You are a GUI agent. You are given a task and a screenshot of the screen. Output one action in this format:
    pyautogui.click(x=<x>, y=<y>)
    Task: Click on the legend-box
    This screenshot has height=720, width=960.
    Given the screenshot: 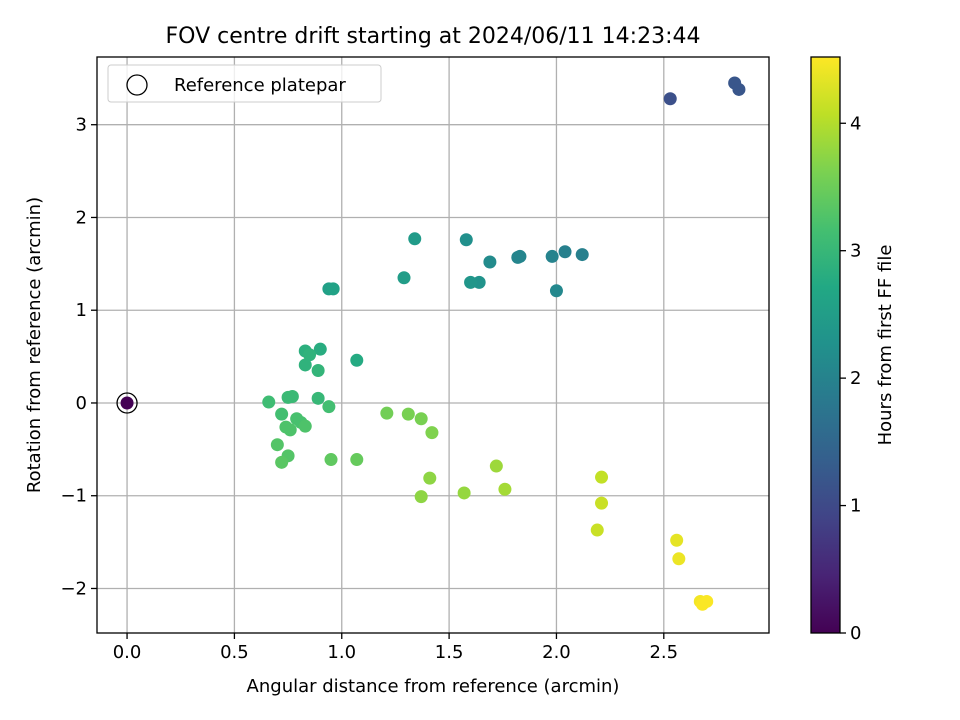 What is the action you would take?
    pyautogui.click(x=244, y=83)
    